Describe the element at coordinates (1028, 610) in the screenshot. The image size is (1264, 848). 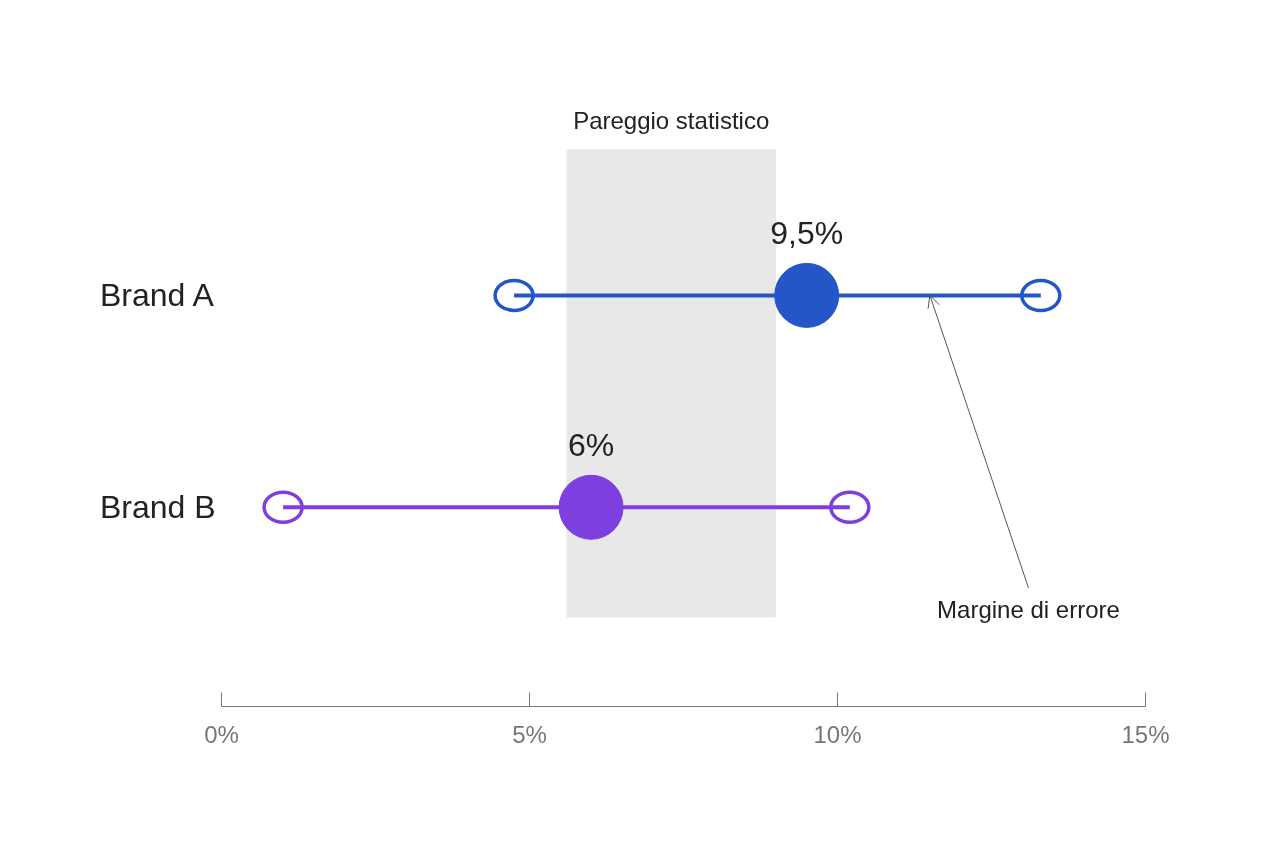
I see `annotation: Margine di errore` at that location.